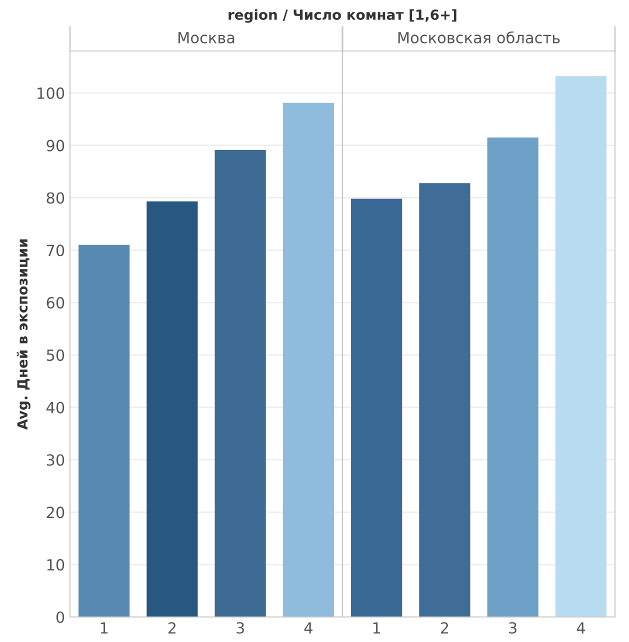 Image resolution: width=629 pixels, height=642 pixels. I want to click on chart-title: region / Число комнат [1,6+], so click(342, 16).